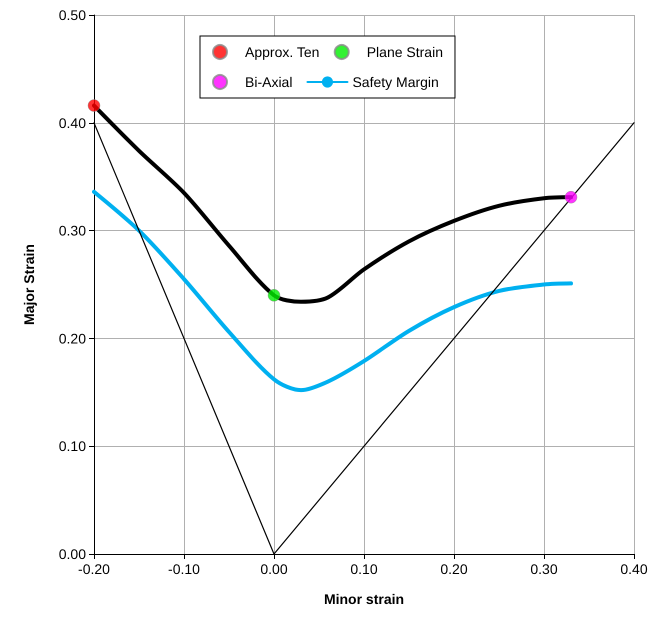 The width and height of the screenshot is (664, 623). Describe the element at coordinates (72, 338) in the screenshot. I see `y-tick-label: 0.20` at that location.